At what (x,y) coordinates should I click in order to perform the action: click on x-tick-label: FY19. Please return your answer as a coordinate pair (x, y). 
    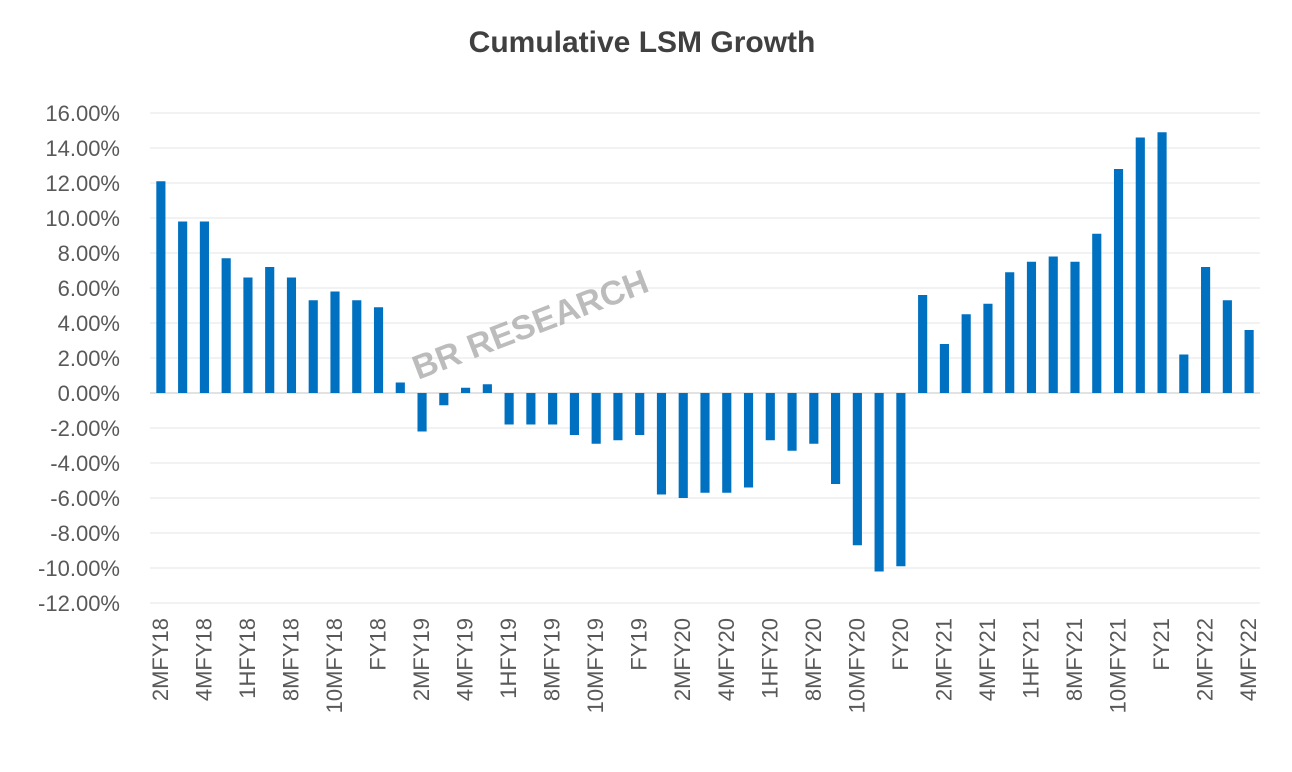
    Looking at the image, I should click on (639, 644).